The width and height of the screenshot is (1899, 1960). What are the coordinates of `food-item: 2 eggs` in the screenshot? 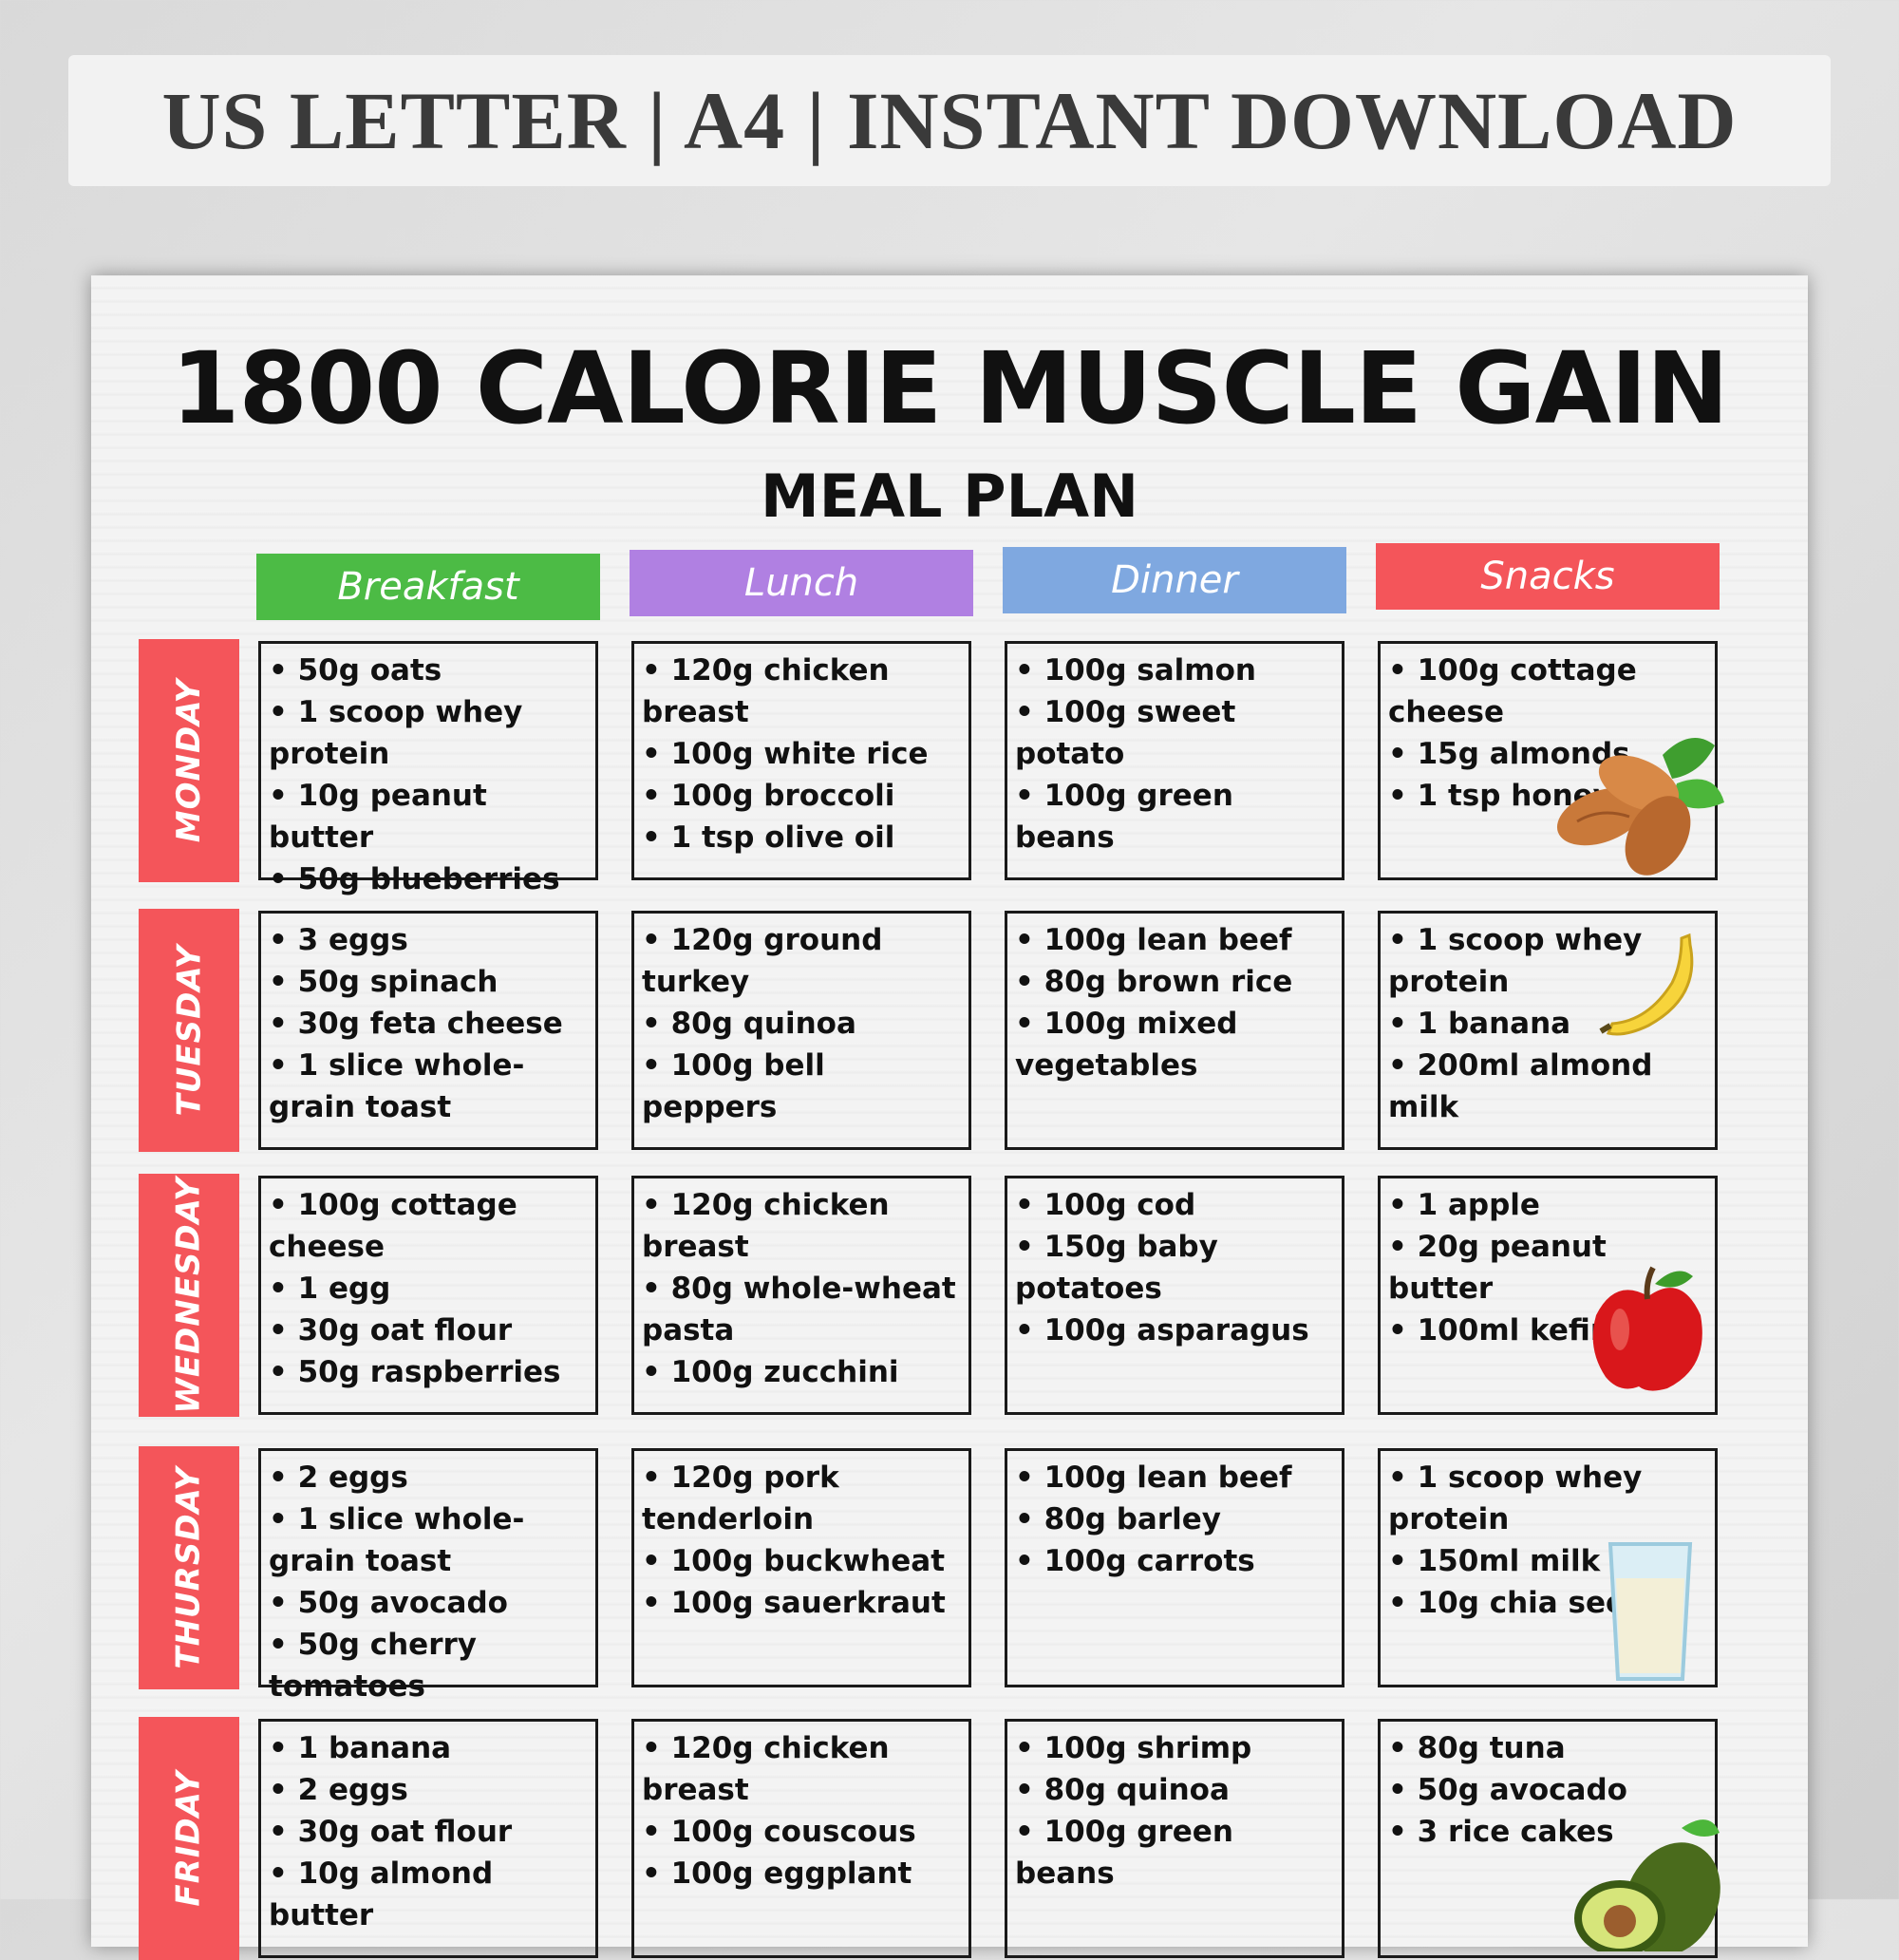 It's located at (428, 1477).